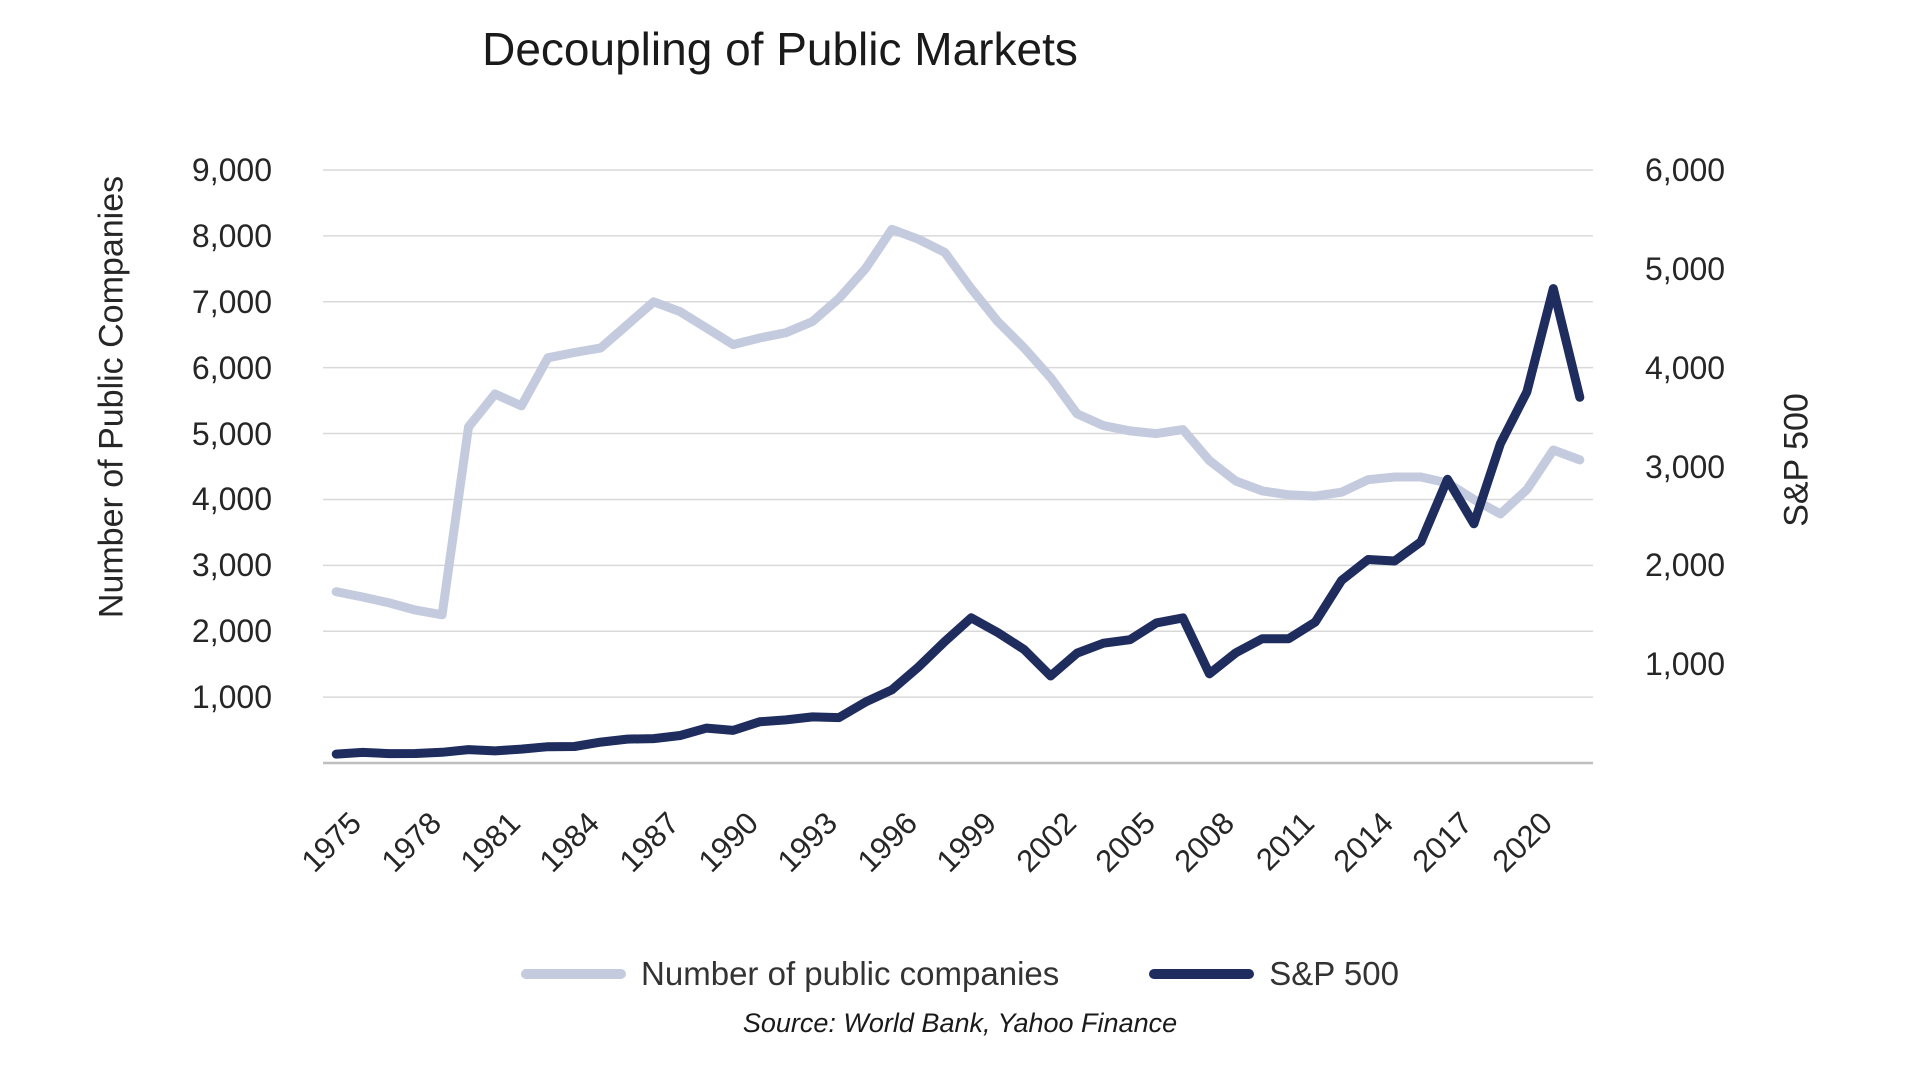 The height and width of the screenshot is (1080, 1920). I want to click on y-left-tick-4000: 4,000, so click(231, 499).